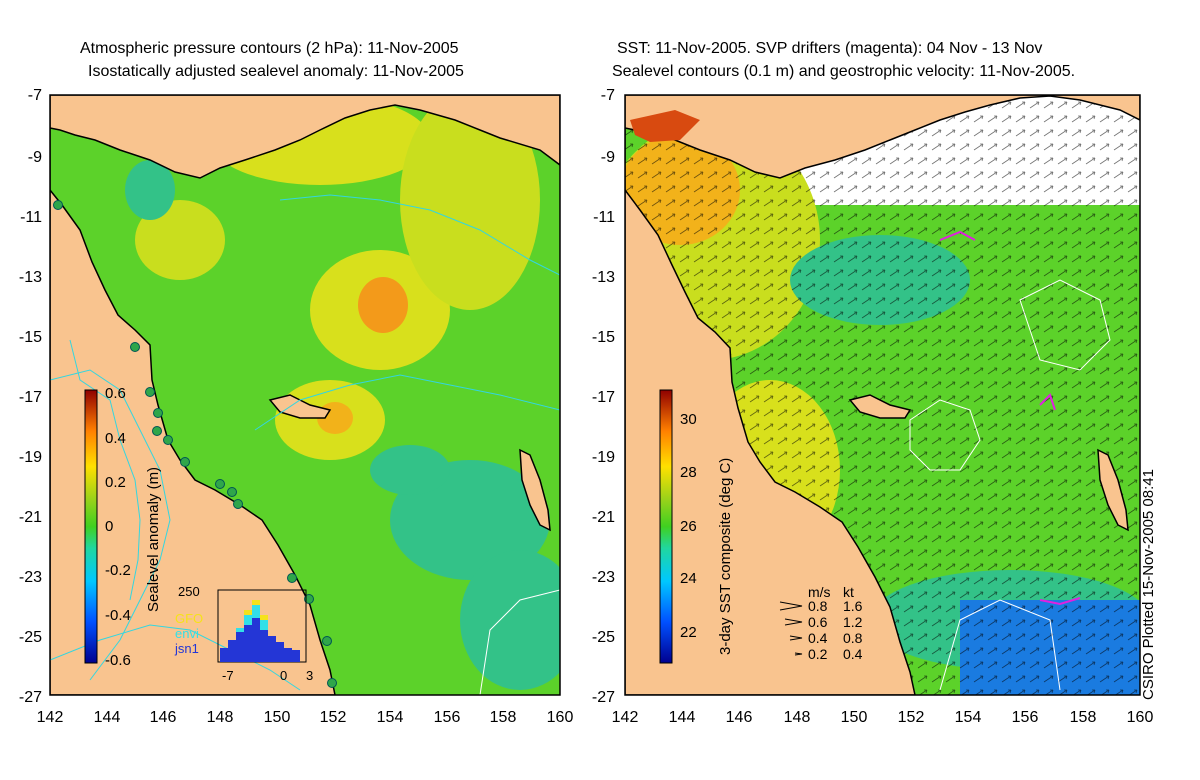 The width and height of the screenshot is (1200, 780). I want to click on velocity-legend: m/s kt 0.8 1.6 0.6 1.2 0.4 0.8 0.2 0.4, so click(821, 623).